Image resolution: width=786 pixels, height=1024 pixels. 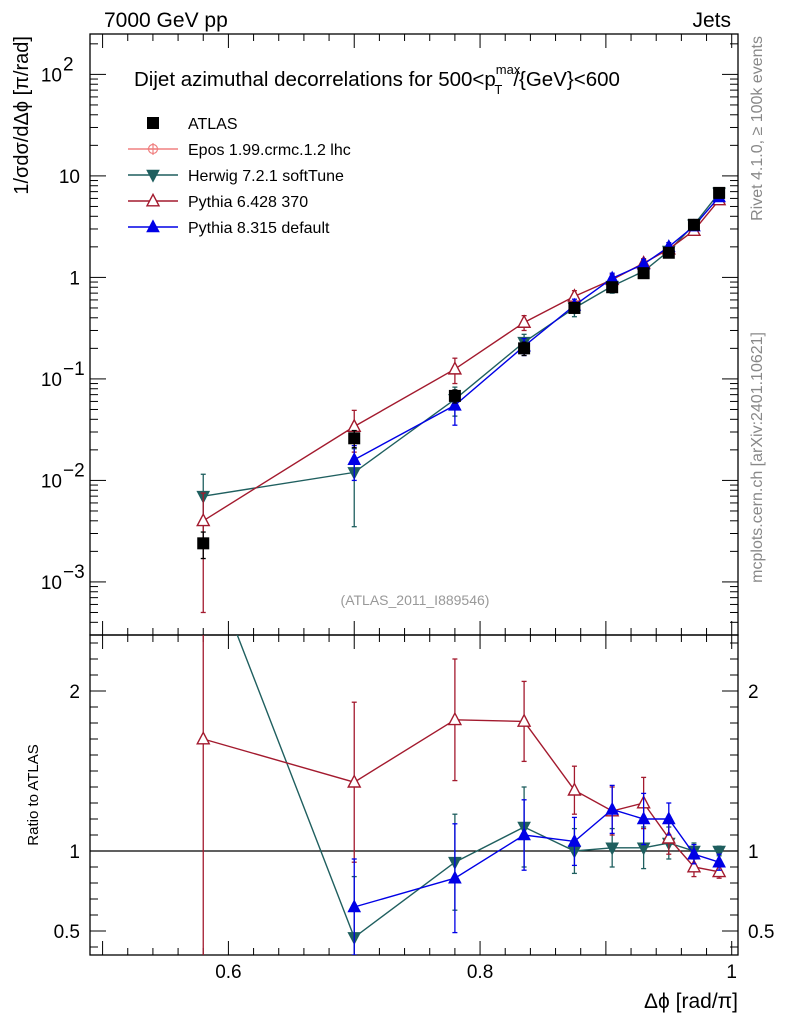 What do you see at coordinates (691, 1001) in the screenshot?
I see `x-axis-label: Δϕ [rad/π]` at bounding box center [691, 1001].